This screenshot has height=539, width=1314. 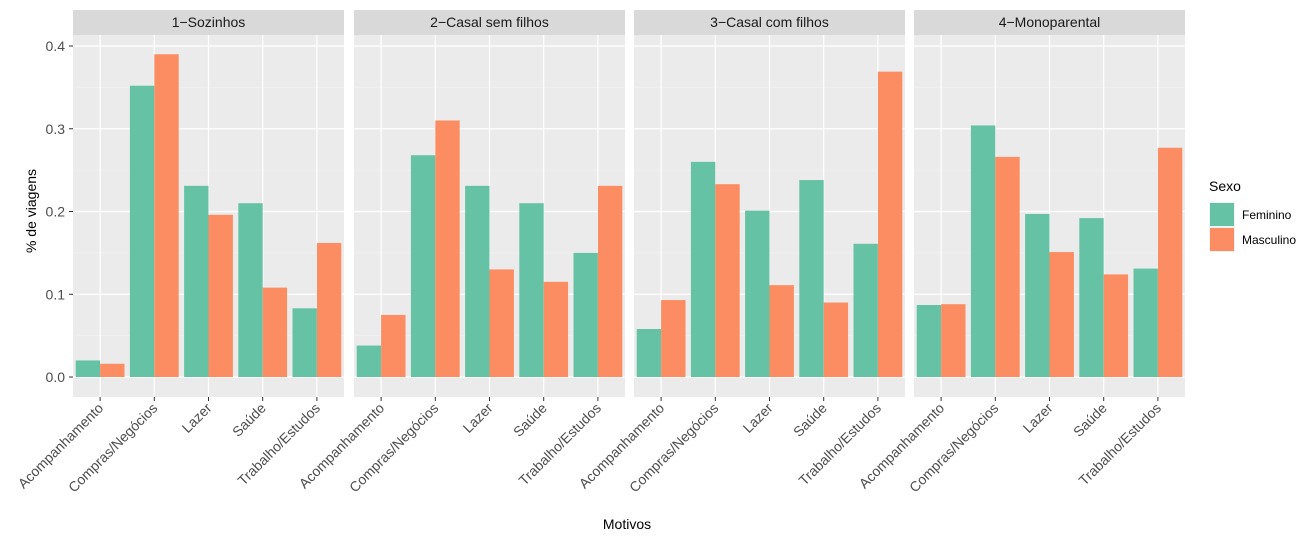 What do you see at coordinates (1267, 215) in the screenshot?
I see `legend-label-feminino: Feminino` at bounding box center [1267, 215].